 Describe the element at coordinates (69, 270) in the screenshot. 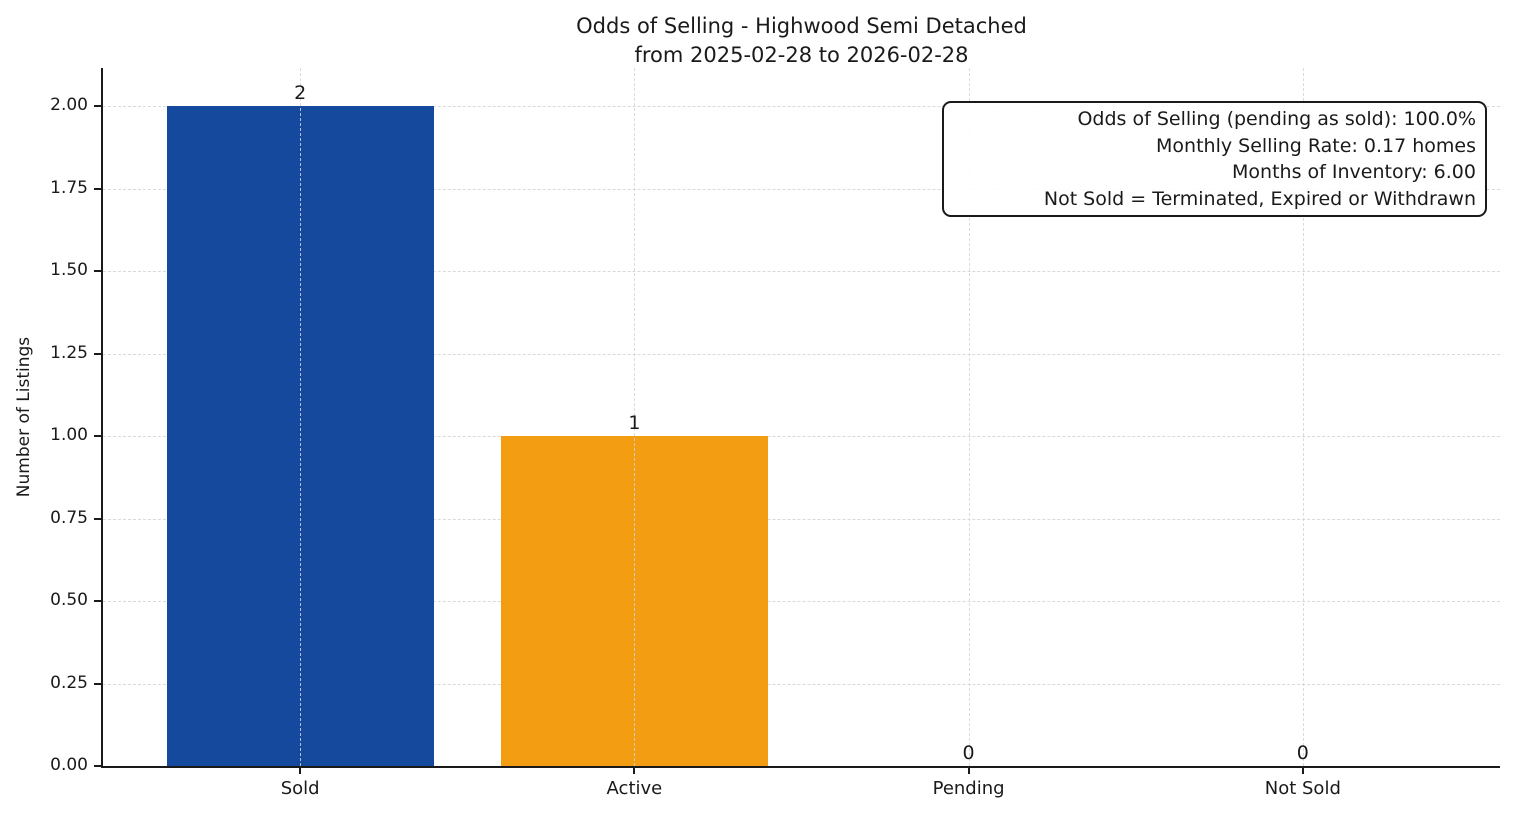

I see `y-tick-label: 1.50` at that location.